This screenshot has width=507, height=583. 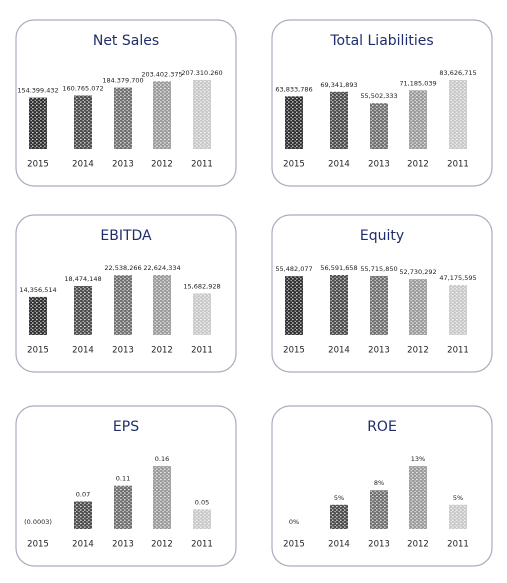 I want to click on value-label: 160.765.072, so click(x=82, y=88).